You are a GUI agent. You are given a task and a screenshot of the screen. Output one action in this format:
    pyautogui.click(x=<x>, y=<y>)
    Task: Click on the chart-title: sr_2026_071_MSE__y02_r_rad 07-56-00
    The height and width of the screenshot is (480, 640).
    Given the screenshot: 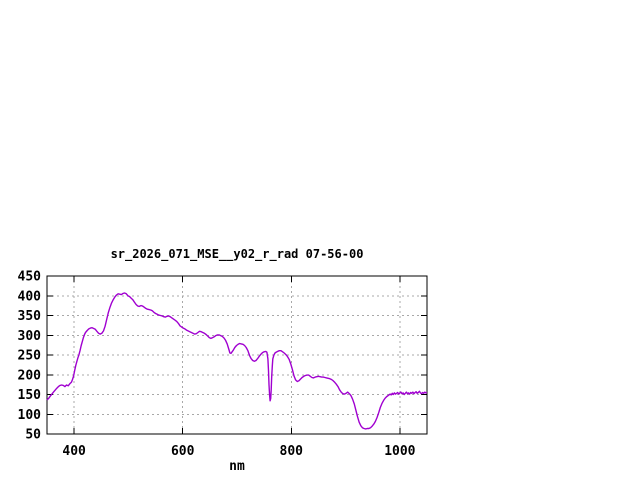 What is the action you would take?
    pyautogui.click(x=237, y=254)
    